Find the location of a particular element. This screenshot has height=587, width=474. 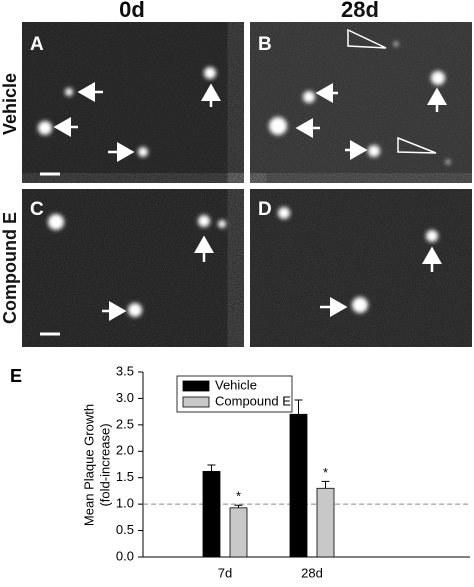

y-tick-label: 2.5 is located at coordinates (125, 423).